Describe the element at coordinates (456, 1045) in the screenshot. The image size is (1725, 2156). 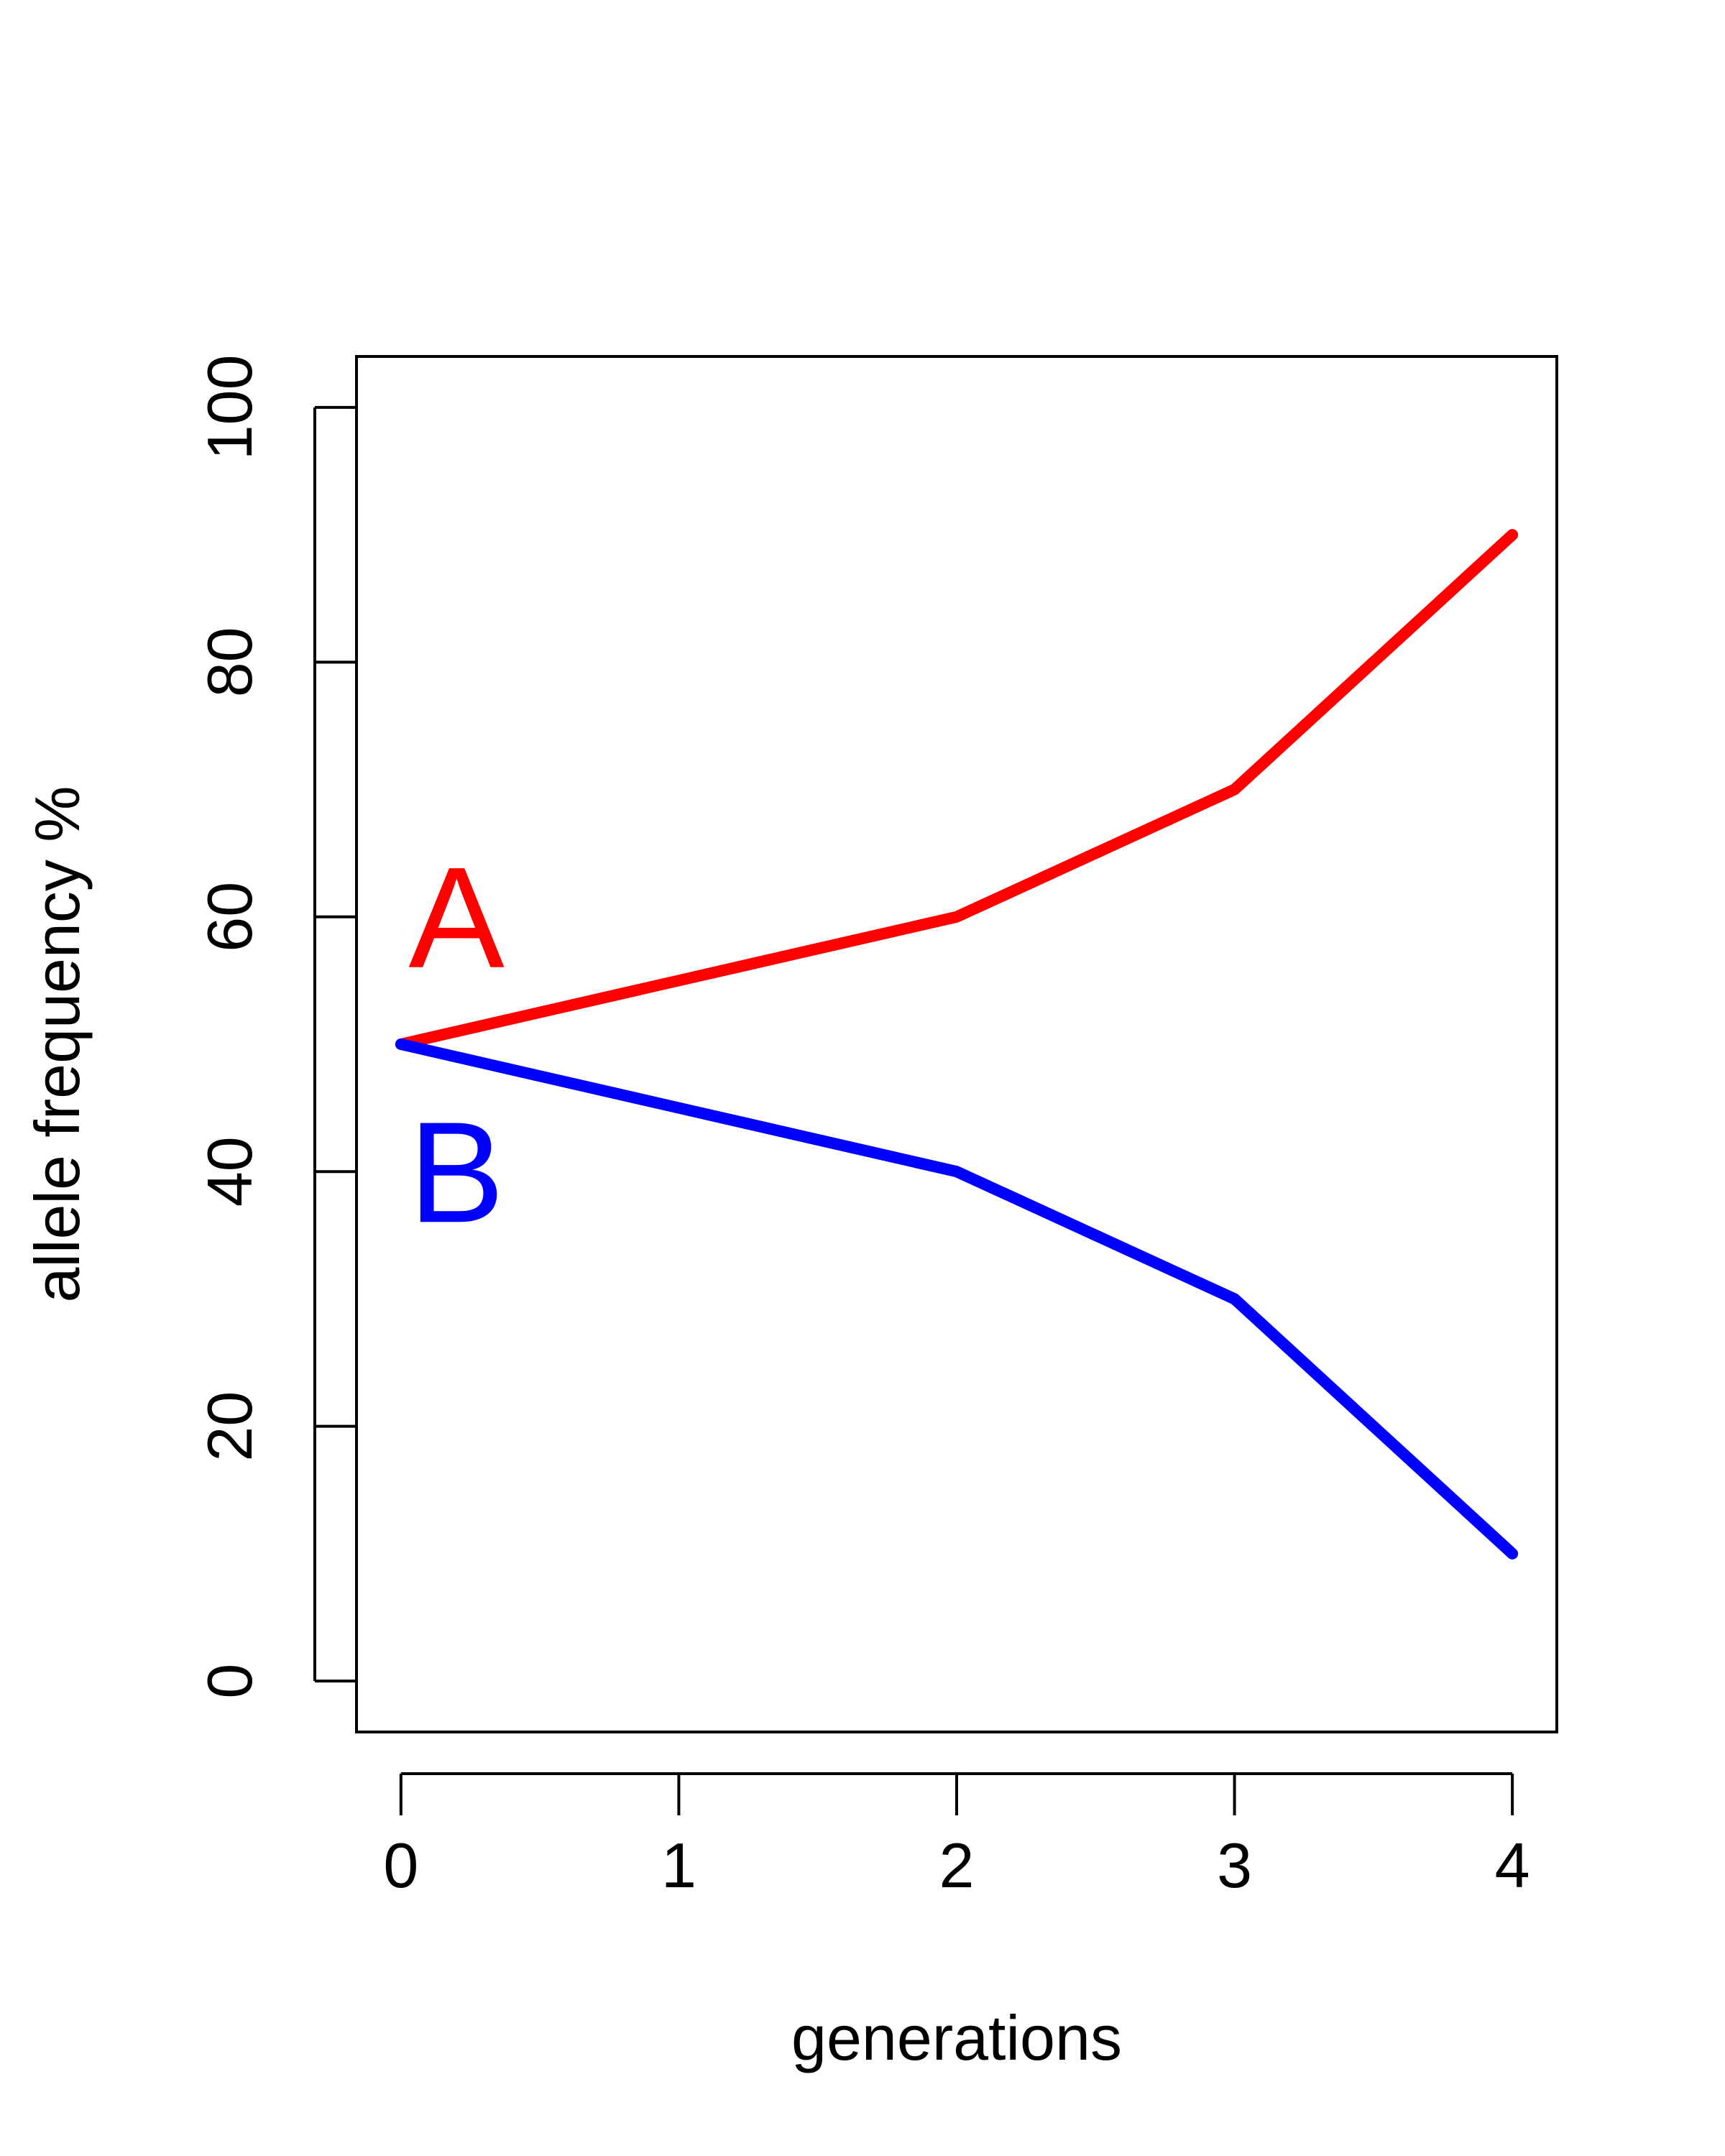
I see `series-labels: AB` at that location.